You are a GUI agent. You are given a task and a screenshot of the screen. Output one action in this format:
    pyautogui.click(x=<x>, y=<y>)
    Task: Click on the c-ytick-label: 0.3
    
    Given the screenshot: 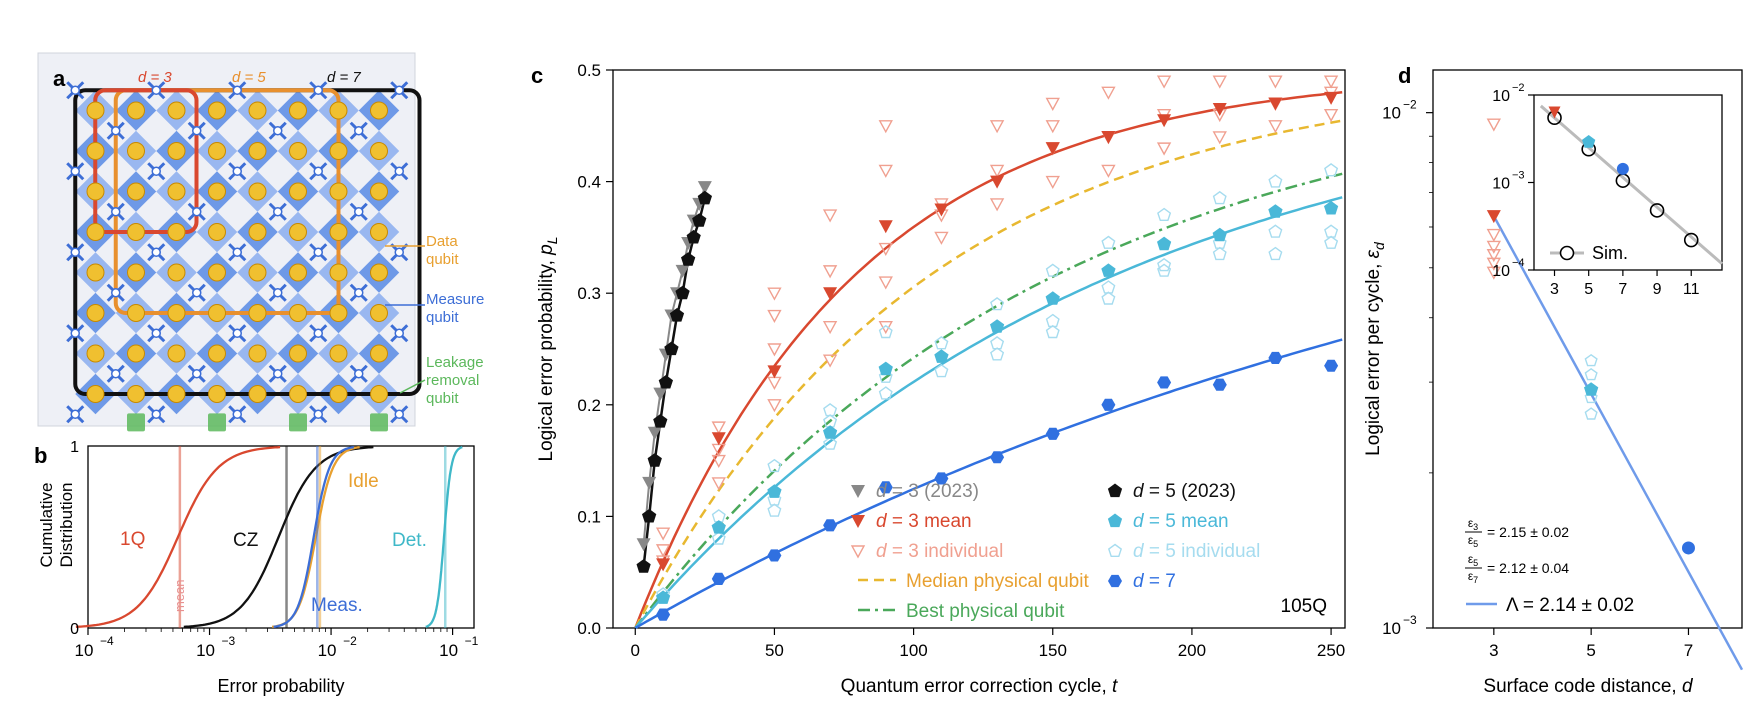 What is the action you would take?
    pyautogui.click(x=589, y=293)
    